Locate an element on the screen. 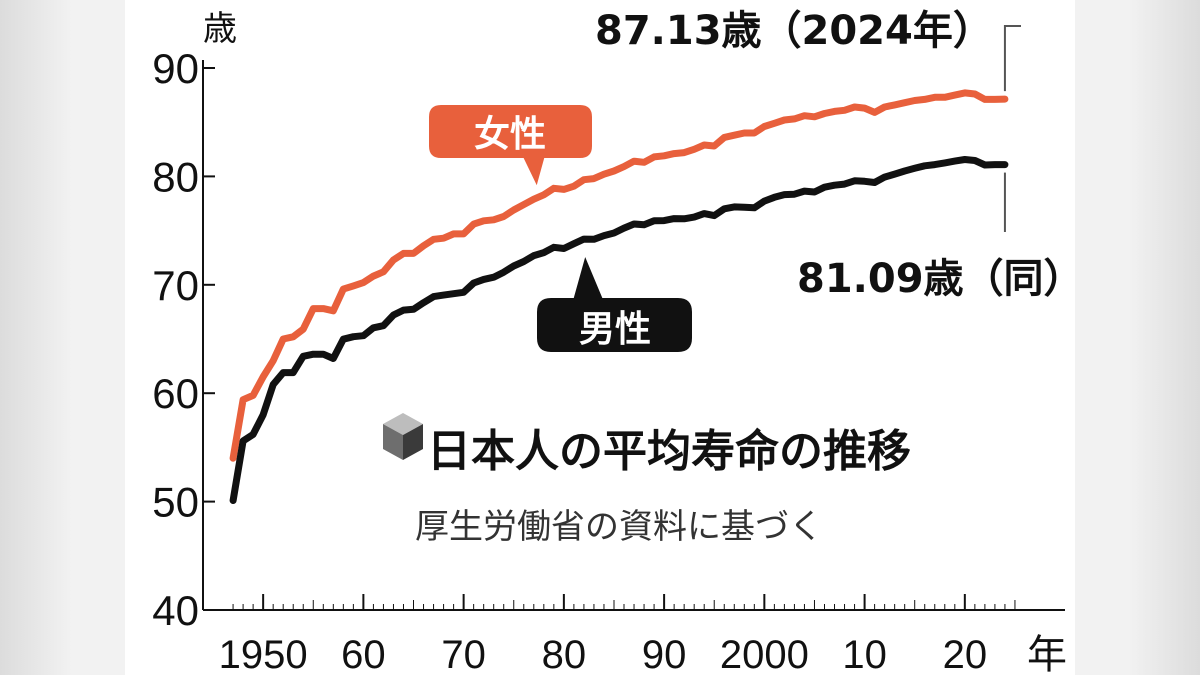 This screenshot has width=1200, height=675. male-badge-shape is located at coordinates (614, 302).